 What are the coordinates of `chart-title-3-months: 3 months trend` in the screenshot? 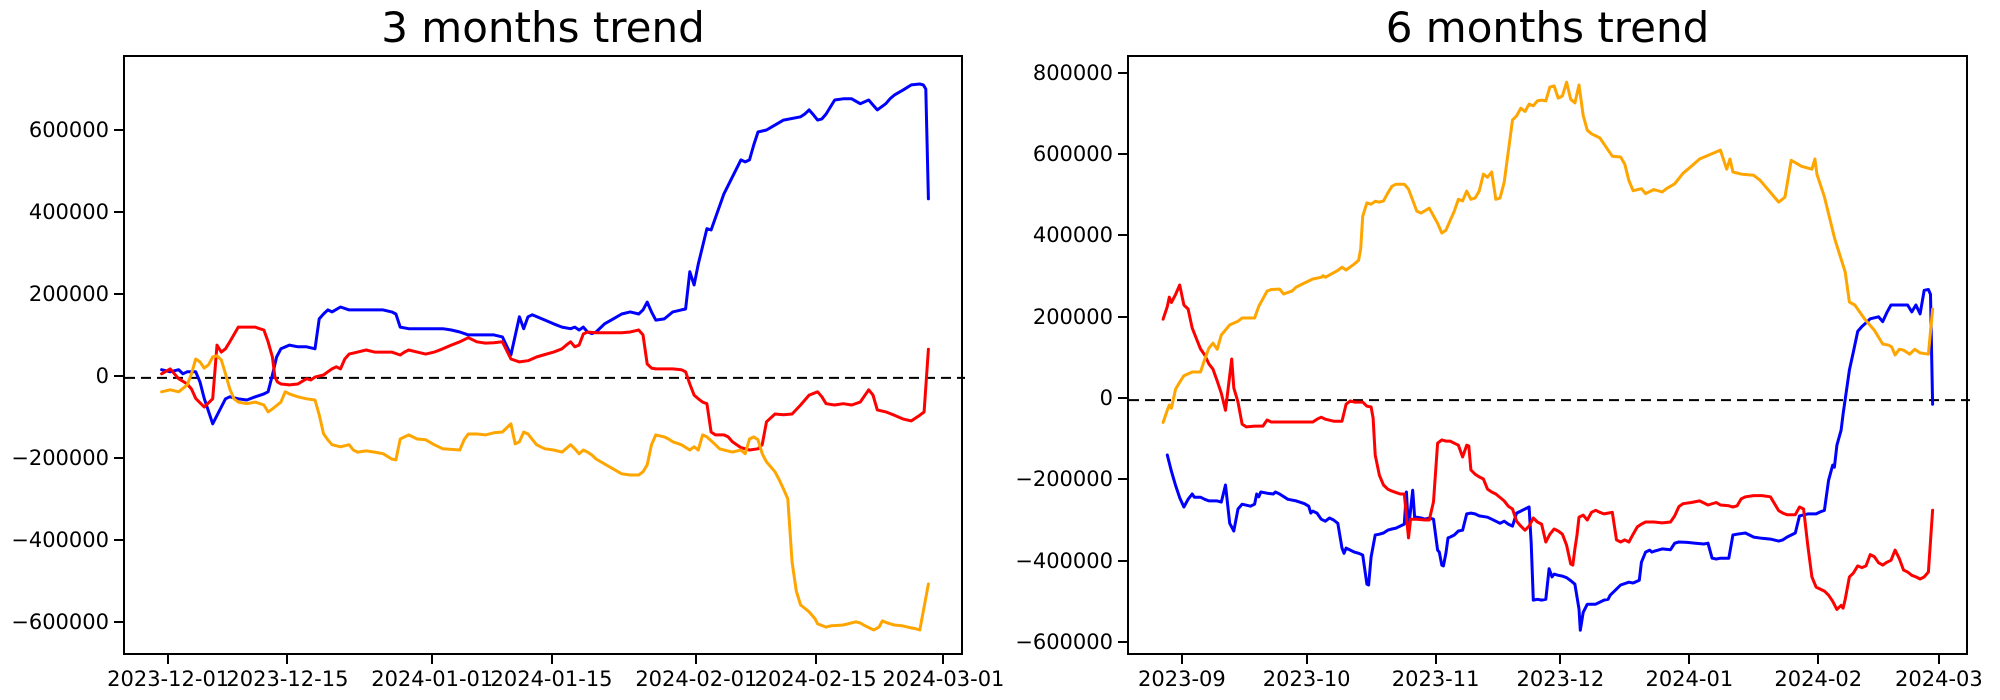 It's located at (543, 27).